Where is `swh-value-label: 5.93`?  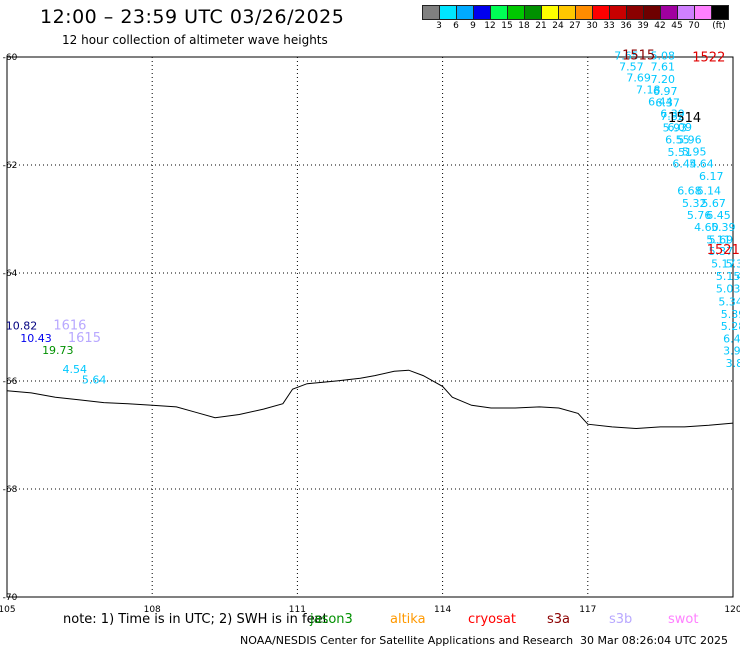
swh-value-label: 5.93 is located at coordinates (675, 128).